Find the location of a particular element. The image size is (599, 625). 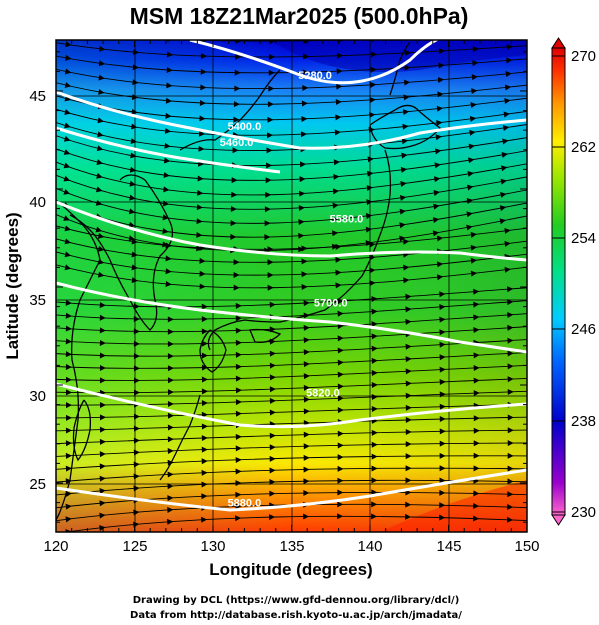

y-tick-label: 40 is located at coordinates (37, 202).